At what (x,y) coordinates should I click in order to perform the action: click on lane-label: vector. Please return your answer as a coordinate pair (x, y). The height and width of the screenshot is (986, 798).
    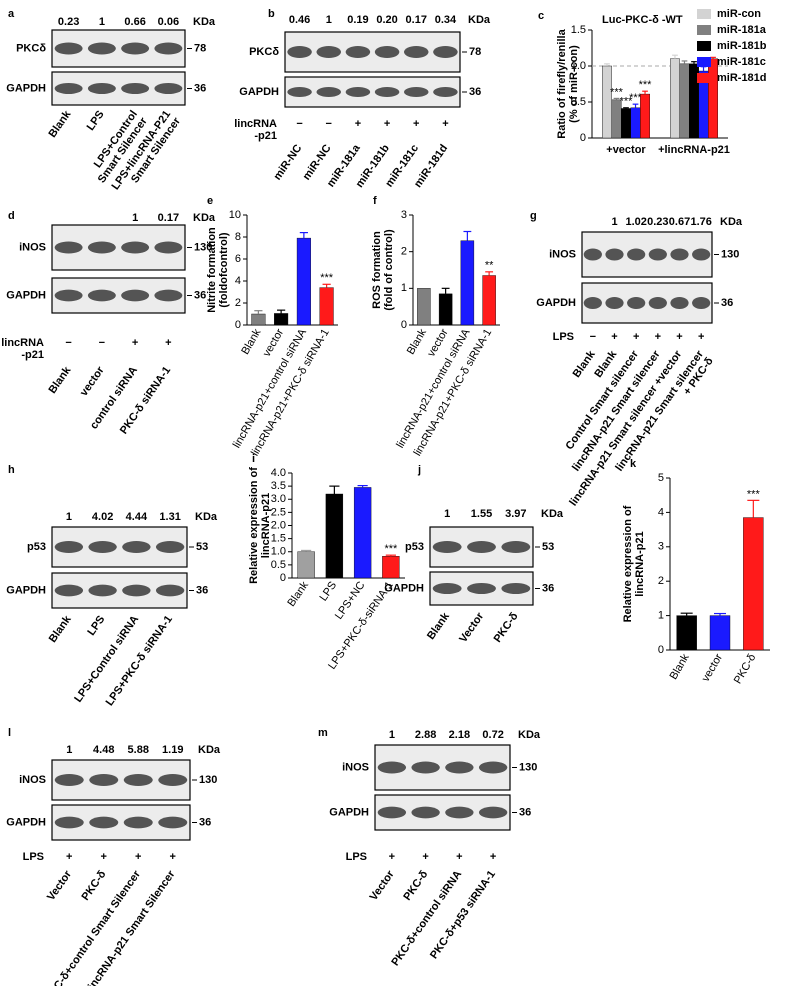
    Looking at the image, I should click on (92, 381).